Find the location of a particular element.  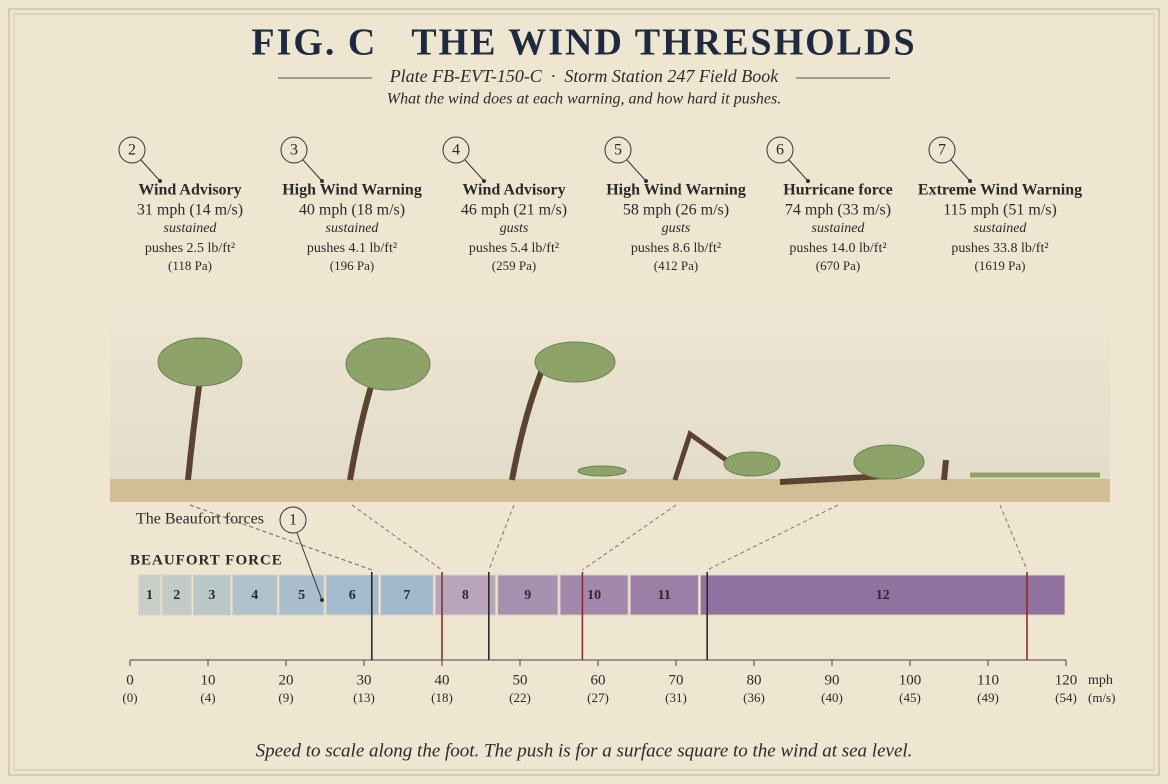

tick-label-ms: (9) is located at coordinates (285, 697).